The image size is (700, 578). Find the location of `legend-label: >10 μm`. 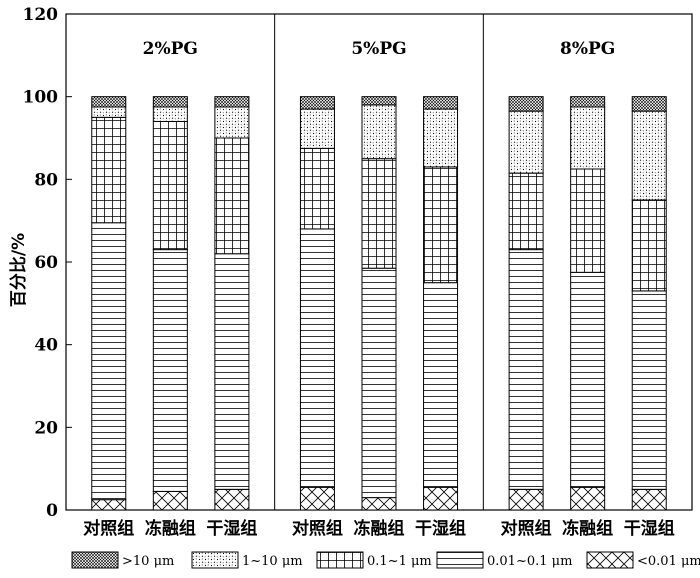

legend-label: >10 μm is located at coordinates (148, 561).